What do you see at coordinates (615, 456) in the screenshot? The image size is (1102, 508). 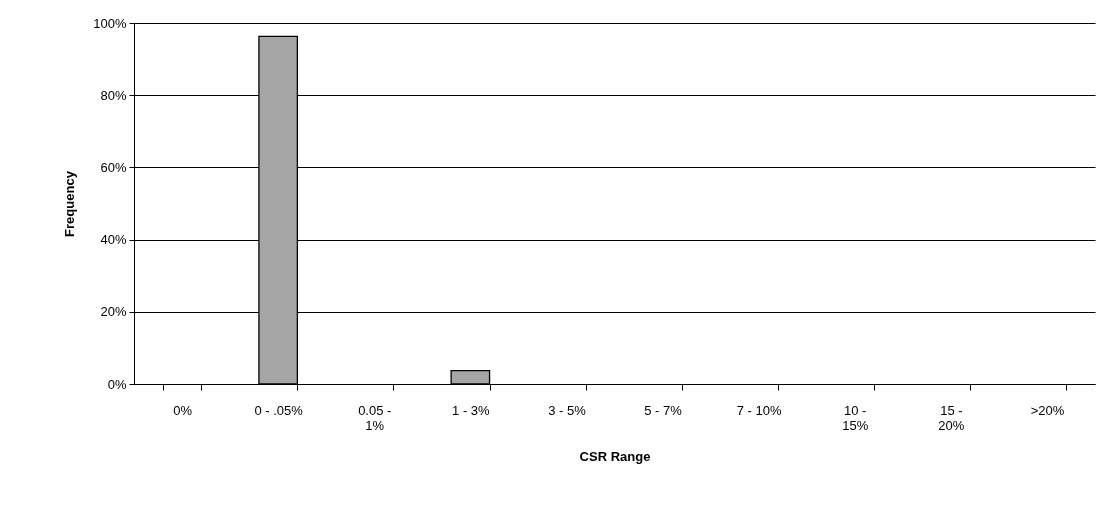 I see `x-axis-title: CSR Range` at bounding box center [615, 456].